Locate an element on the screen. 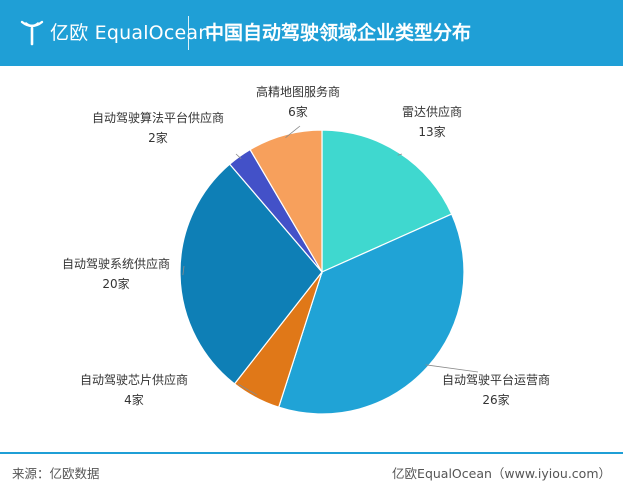 Image resolution: width=623 pixels, height=503 pixels. slice-label: 雷达供应商 is located at coordinates (432, 111).